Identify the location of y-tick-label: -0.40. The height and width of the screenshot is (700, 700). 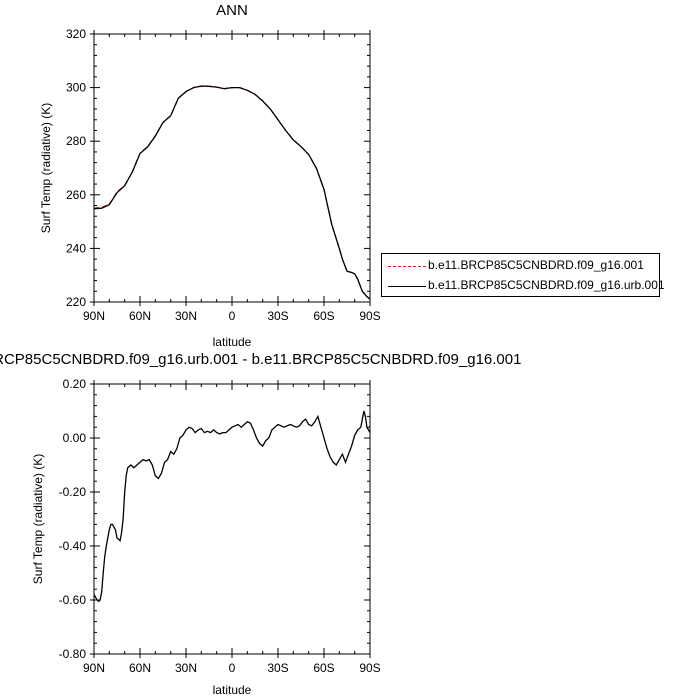
(73, 546).